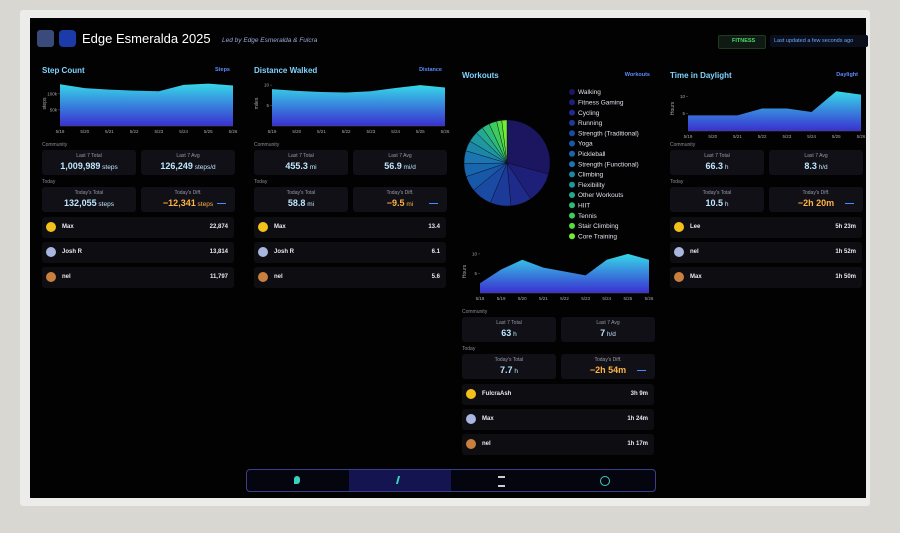  What do you see at coordinates (714, 203) in the screenshot?
I see `stat-number: 10.5` at bounding box center [714, 203].